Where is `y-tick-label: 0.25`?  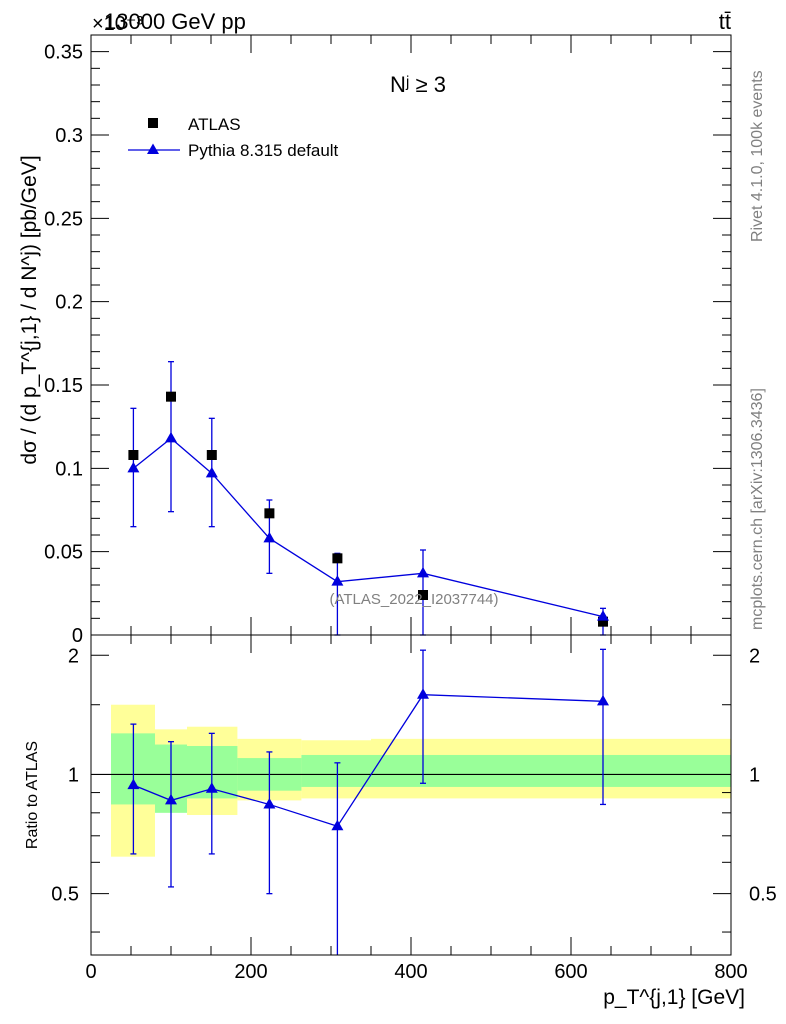 y-tick-label: 0.25 is located at coordinates (63, 219).